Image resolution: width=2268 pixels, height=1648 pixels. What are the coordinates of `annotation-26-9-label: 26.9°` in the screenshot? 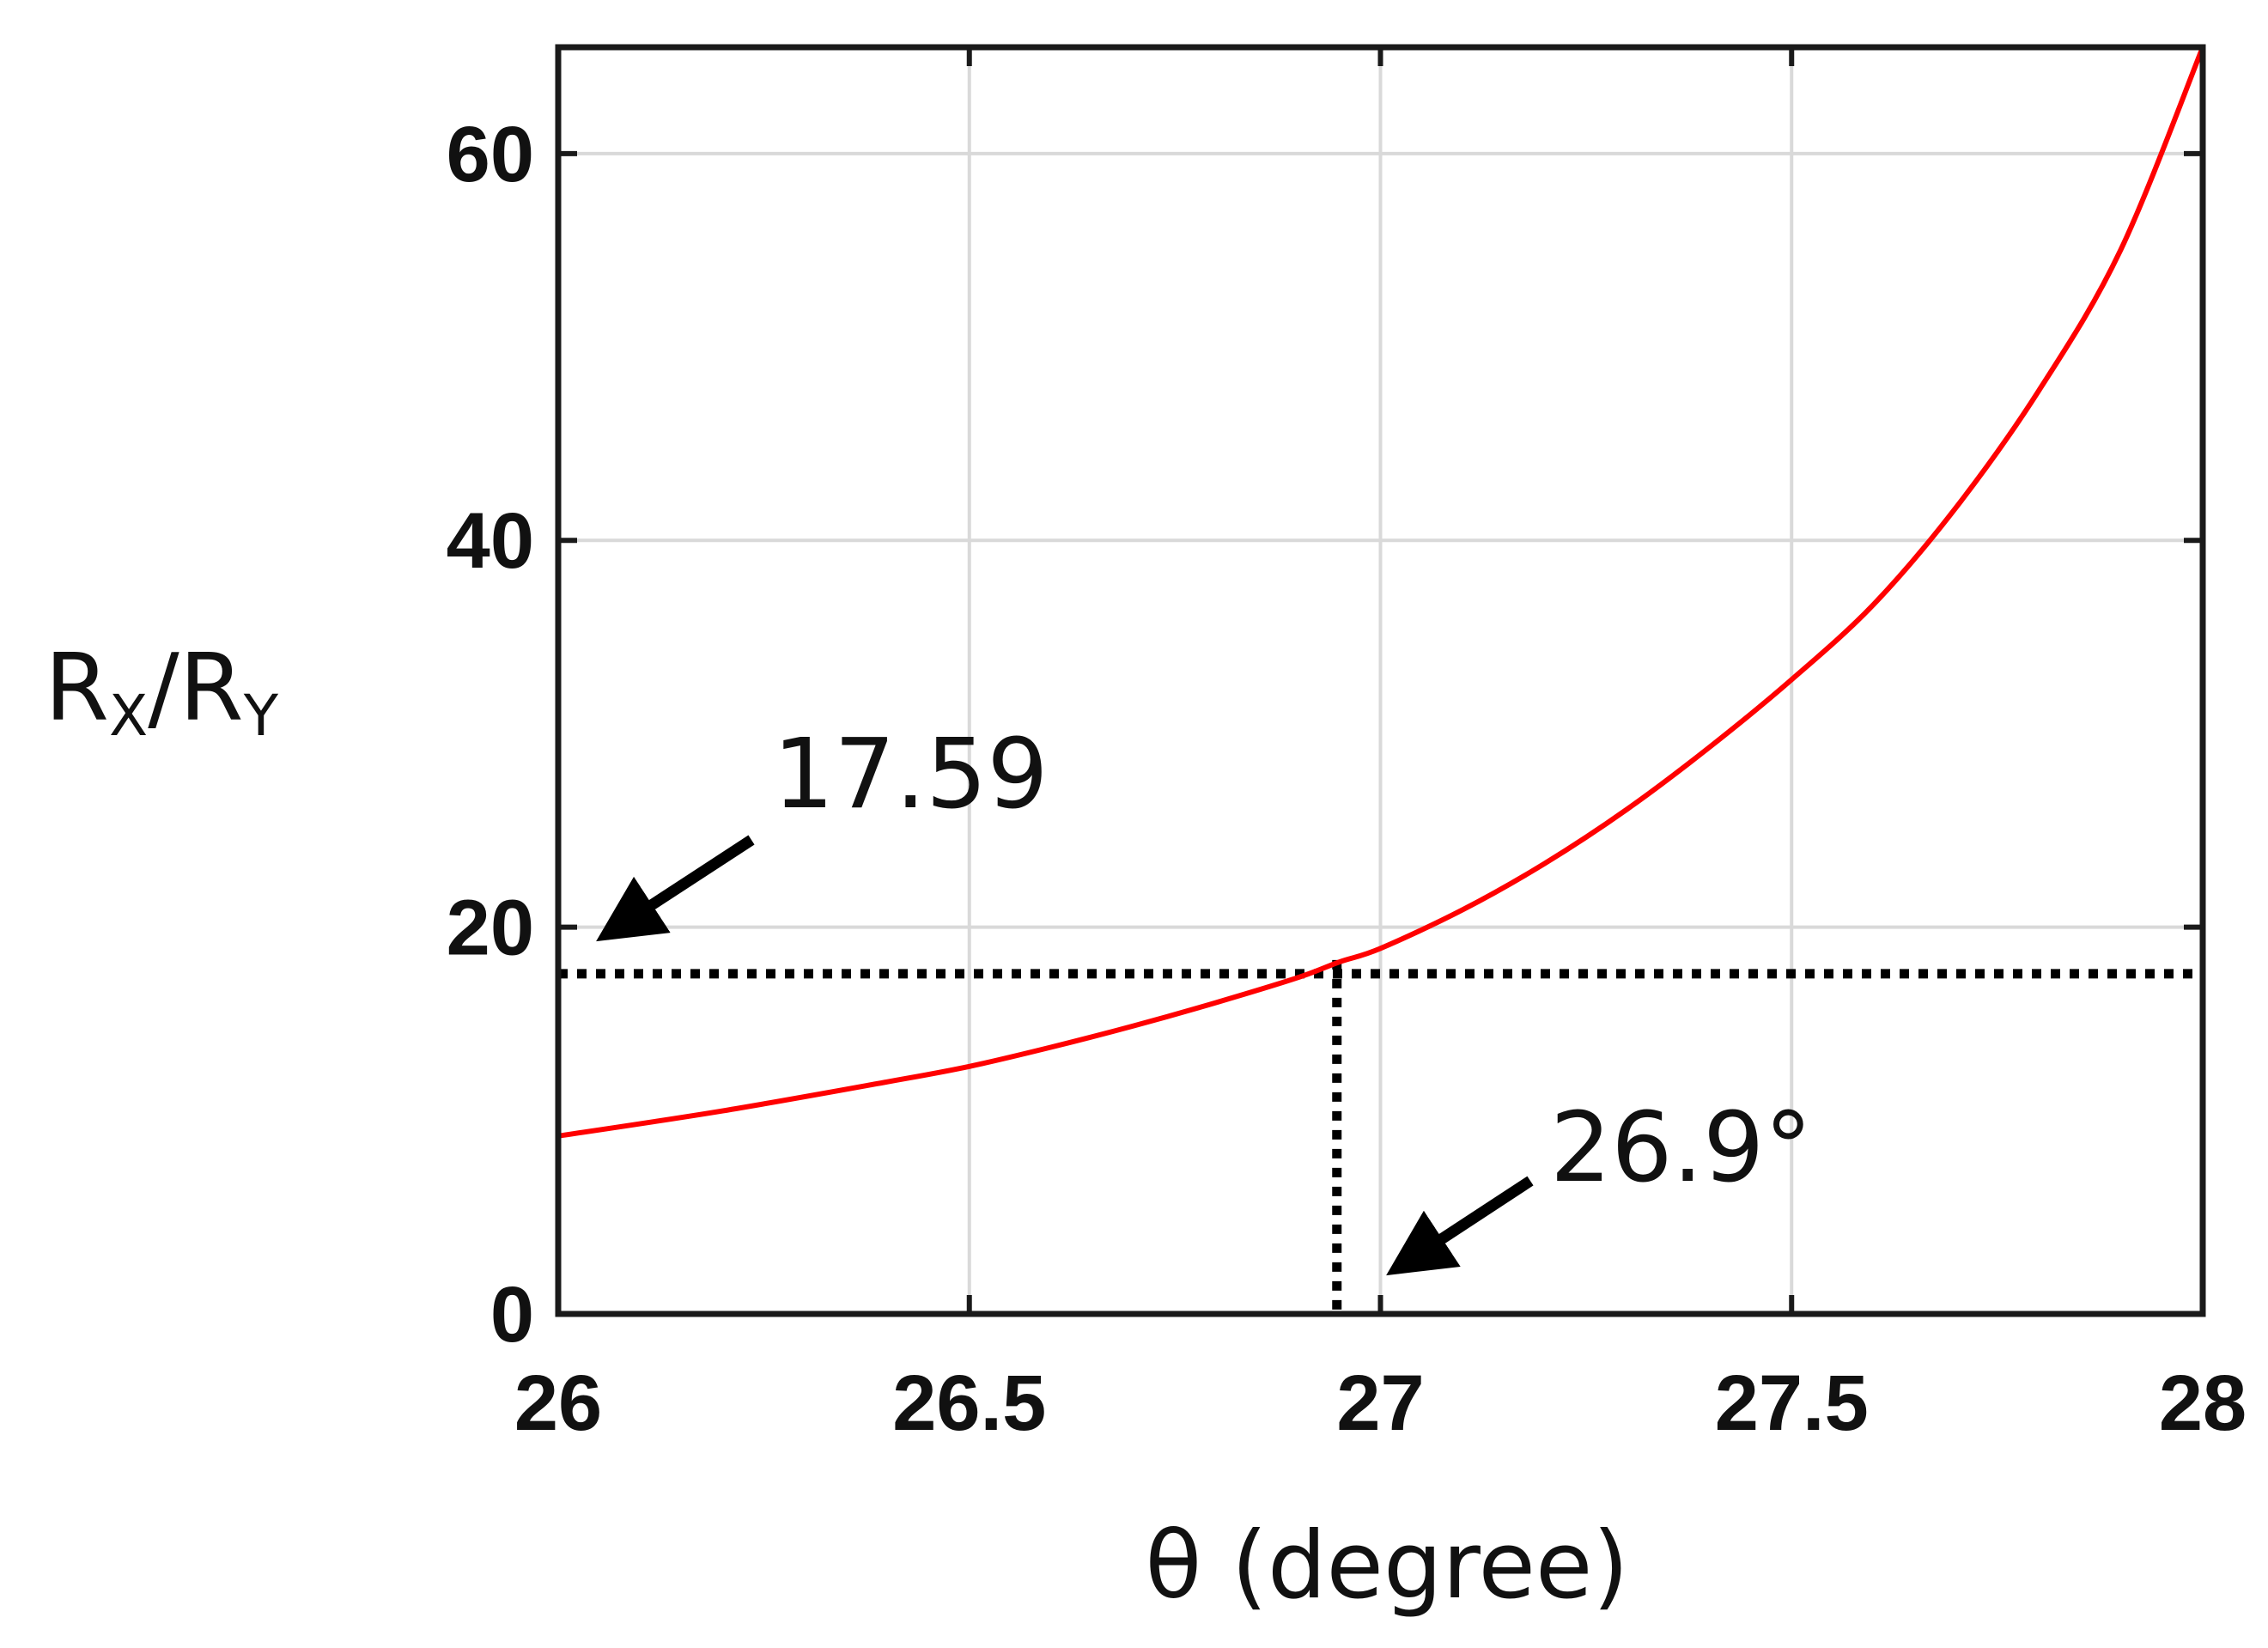 It's located at (1681, 1148).